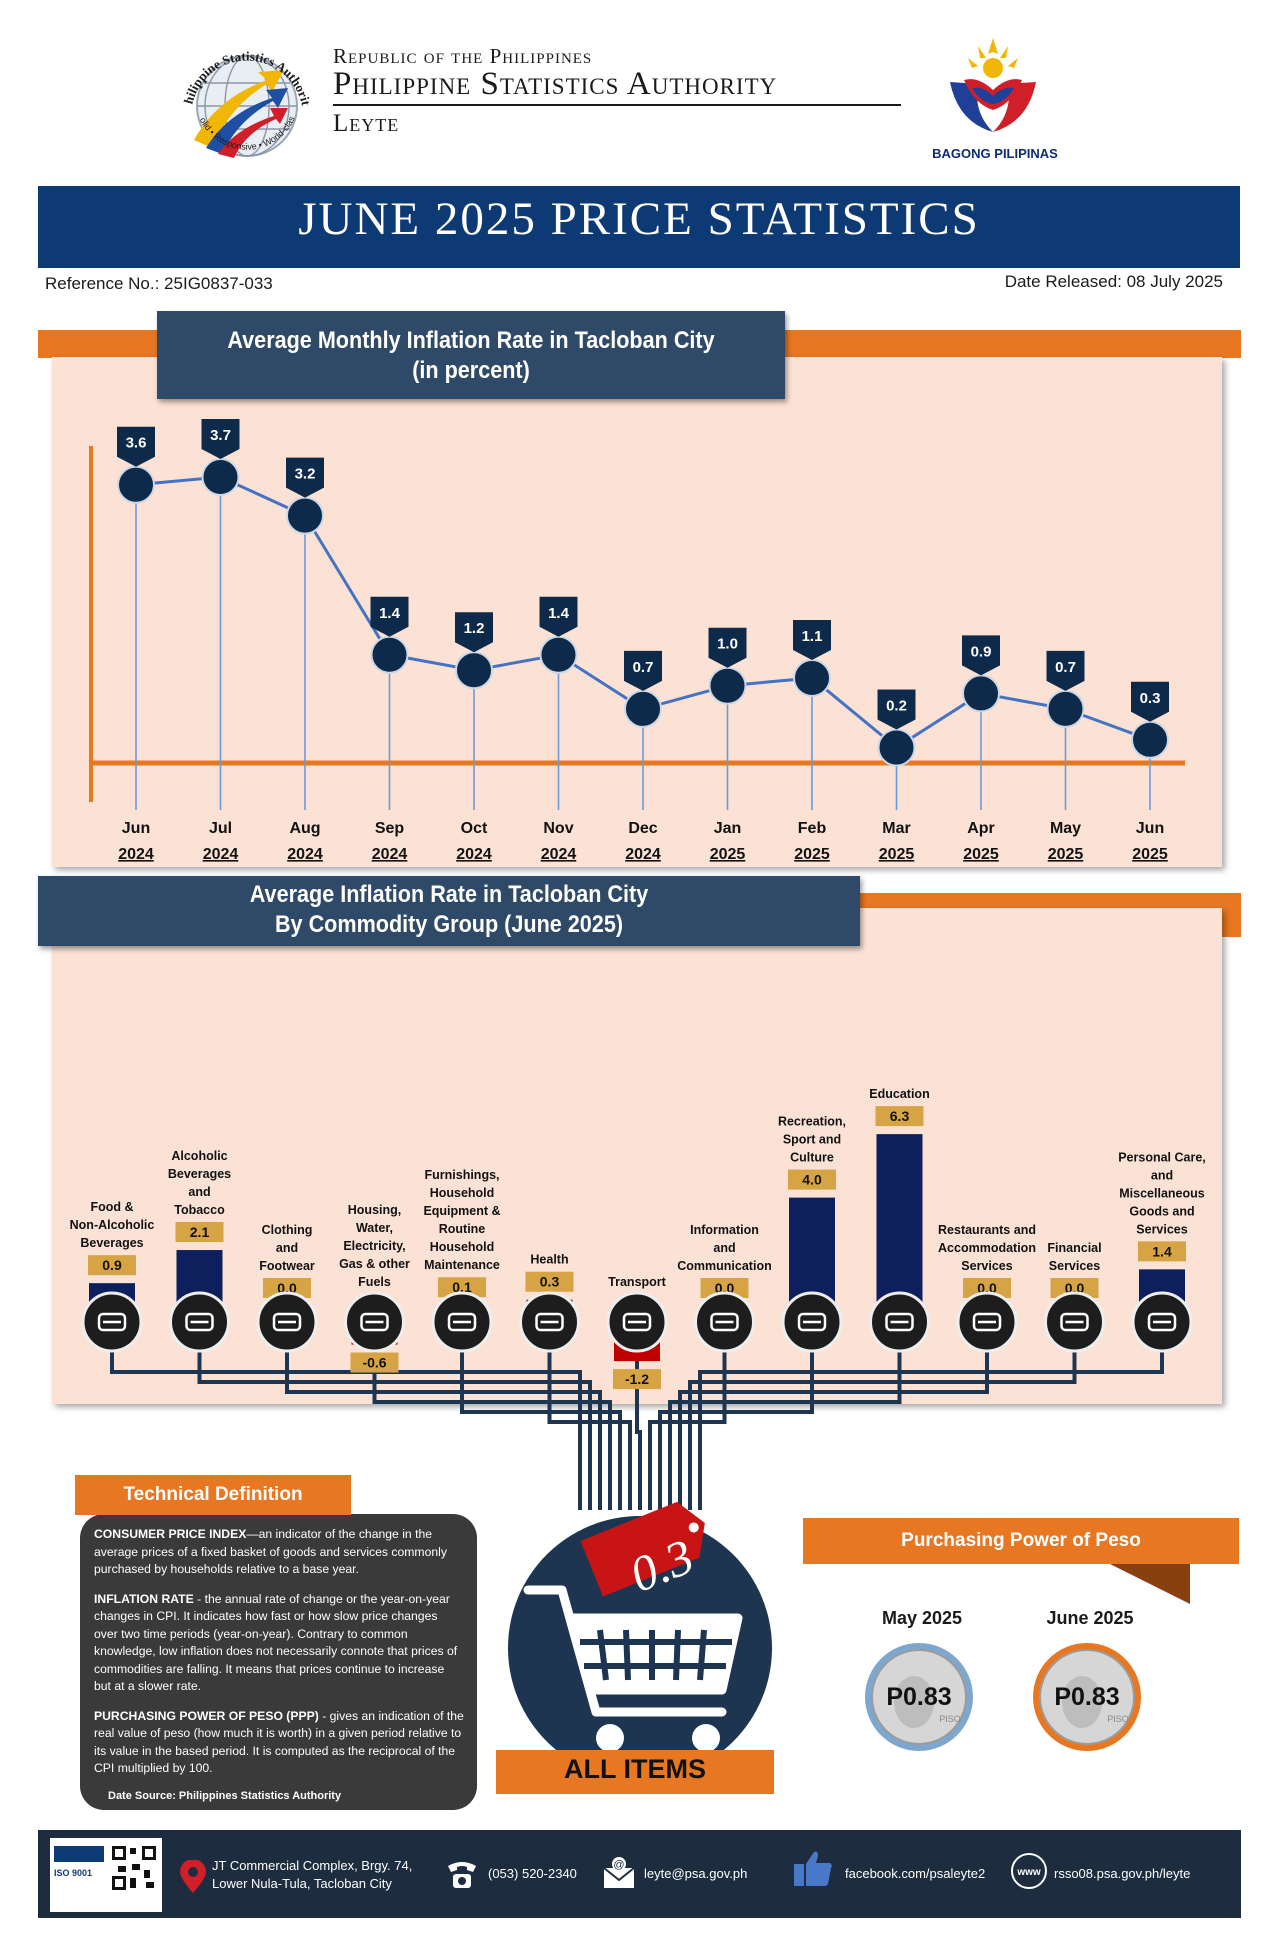 This screenshot has width=1275, height=1950. Describe the element at coordinates (919, 1697) in the screenshot. I see `may-coin: PISO P0.83` at that location.